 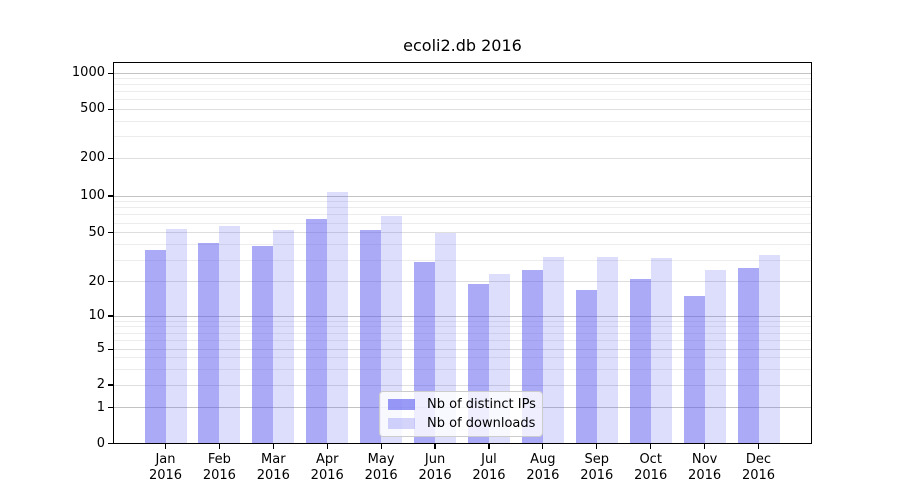 I want to click on bar-distinct-ips-may, so click(x=371, y=336).